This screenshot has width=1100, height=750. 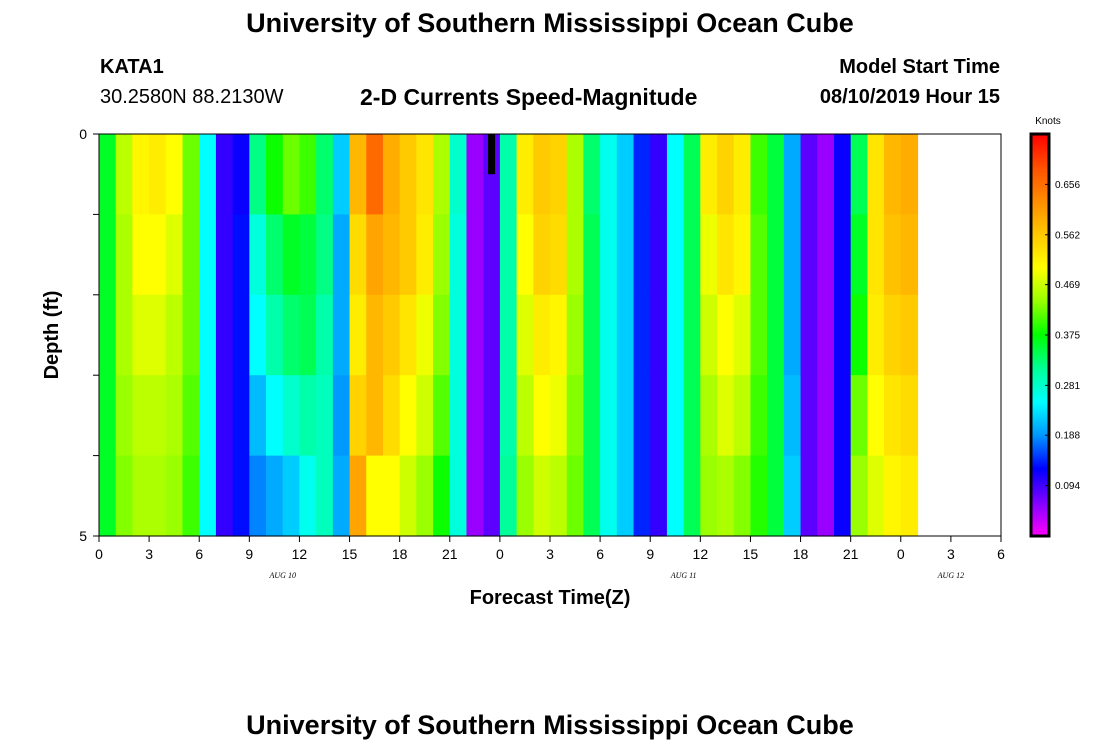 I want to click on colorbar-units: Knots, so click(x=1048, y=121).